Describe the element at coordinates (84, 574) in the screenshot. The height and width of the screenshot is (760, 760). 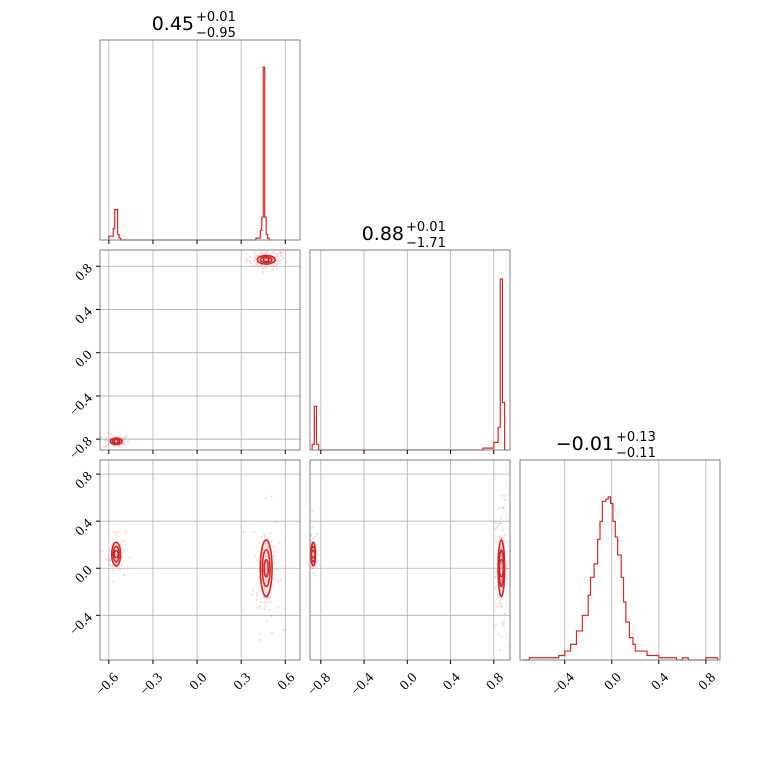
I see `y-tick-label: 0.0` at that location.